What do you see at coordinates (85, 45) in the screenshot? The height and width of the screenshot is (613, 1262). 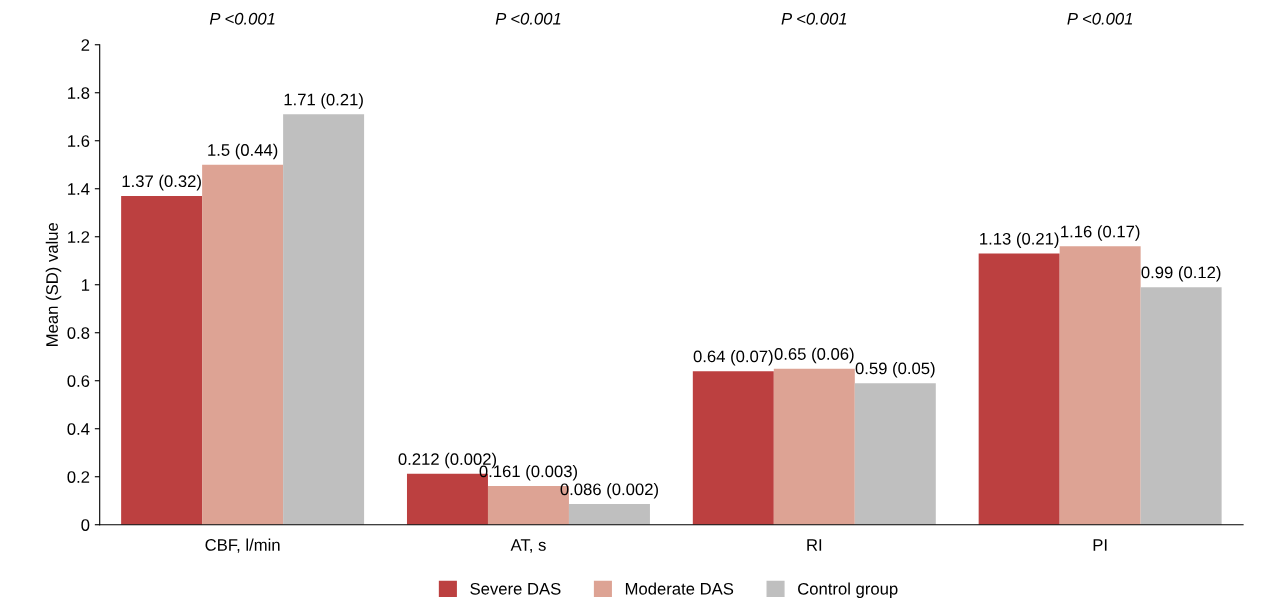 I see `y-tick-label: 2` at bounding box center [85, 45].